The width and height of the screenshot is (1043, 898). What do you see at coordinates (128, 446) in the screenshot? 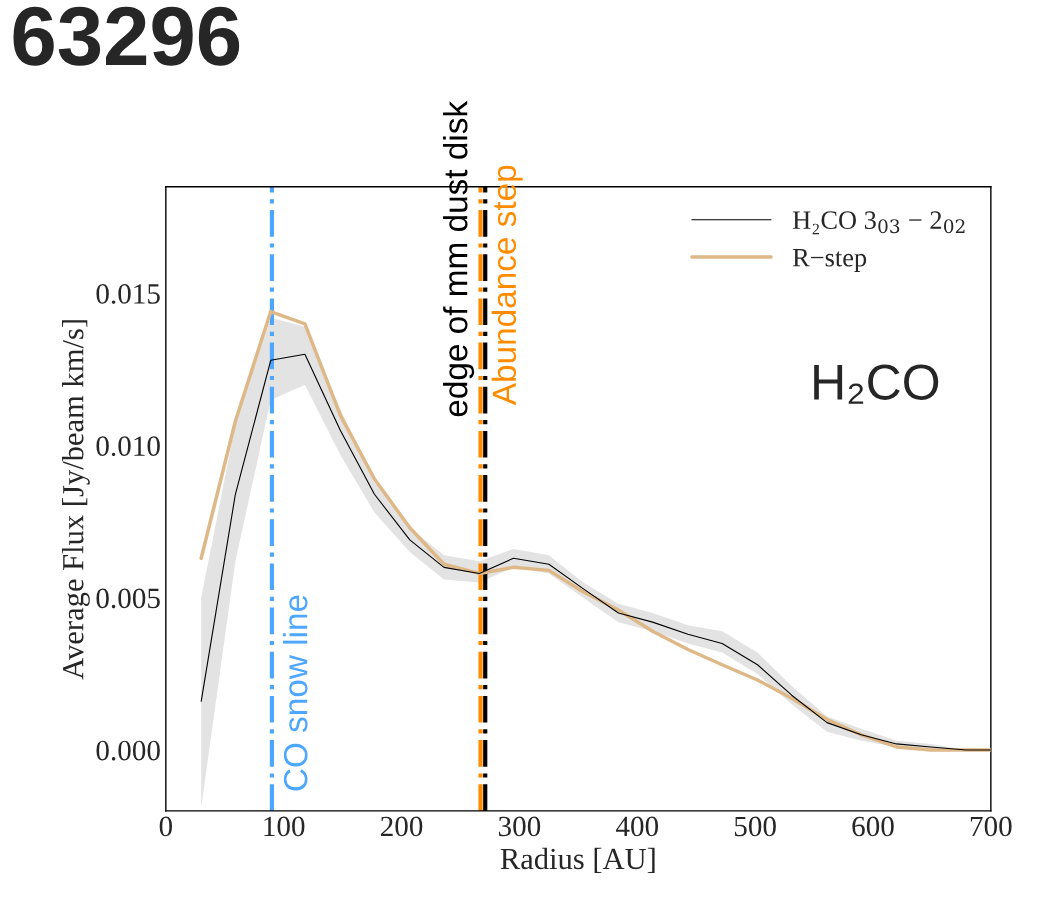
I see `y-tick-label: 0.010` at bounding box center [128, 446].